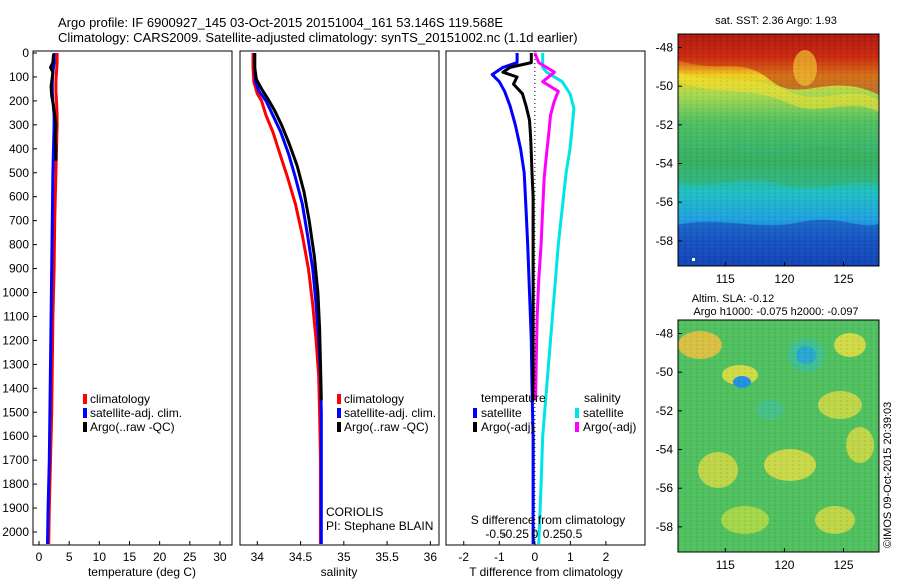  What do you see at coordinates (19, 269) in the screenshot?
I see `depth-tick-label: 900` at bounding box center [19, 269].